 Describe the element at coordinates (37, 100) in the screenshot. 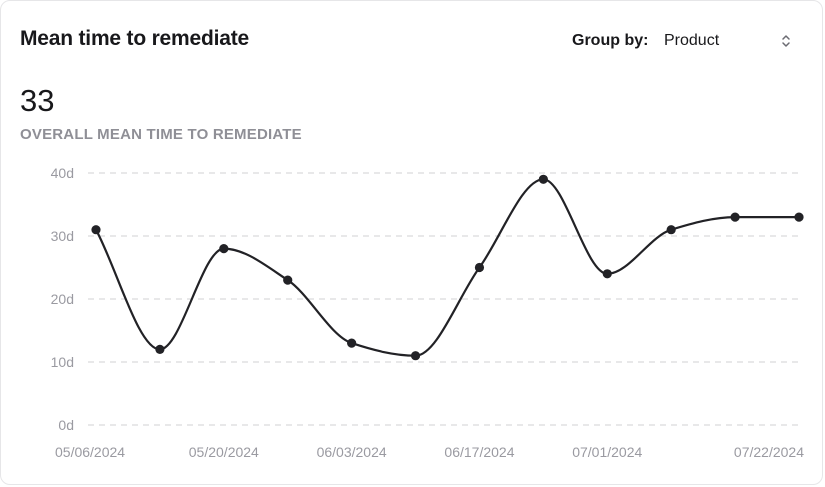

I see `overall-mttr-value: 33` at that location.